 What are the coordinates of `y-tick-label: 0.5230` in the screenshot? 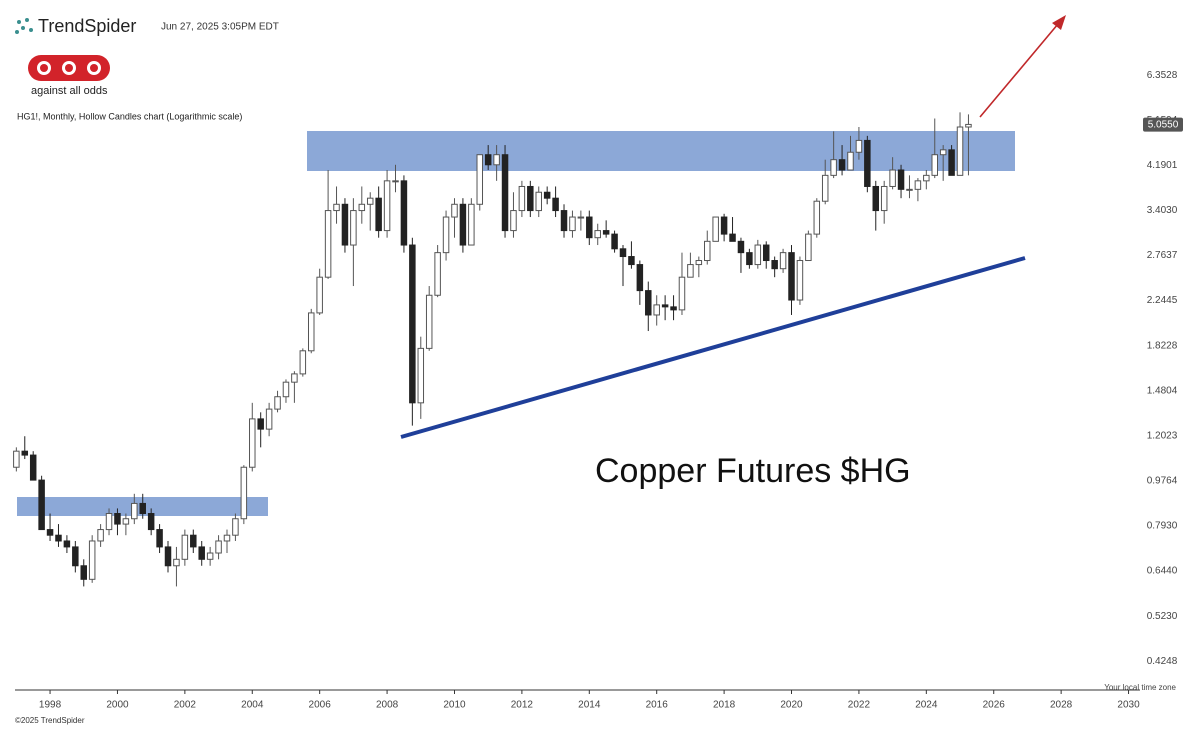 It's located at (1162, 616).